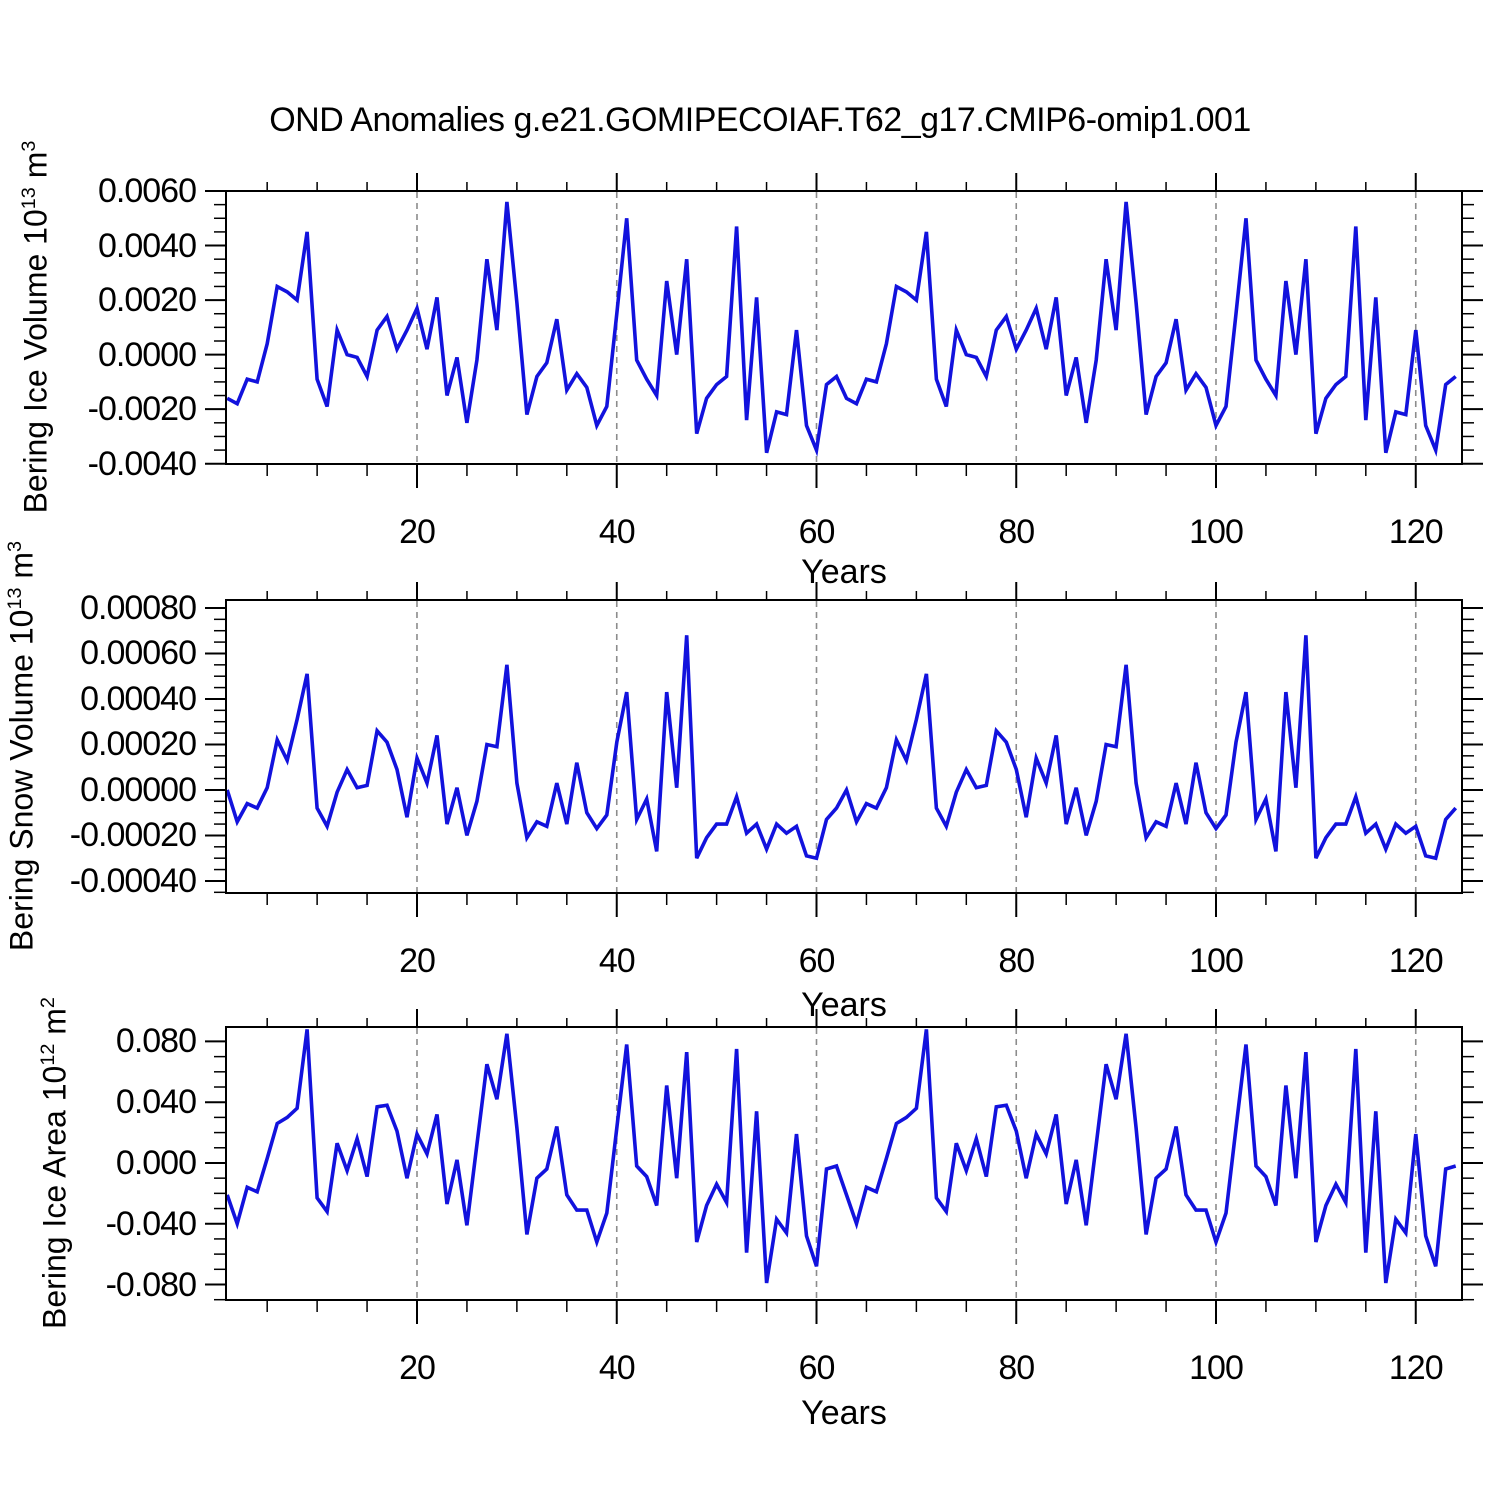 The image size is (1500, 1500). Describe the element at coordinates (844, 1005) in the screenshot. I see `x-axis-title-panel2: Years` at that location.